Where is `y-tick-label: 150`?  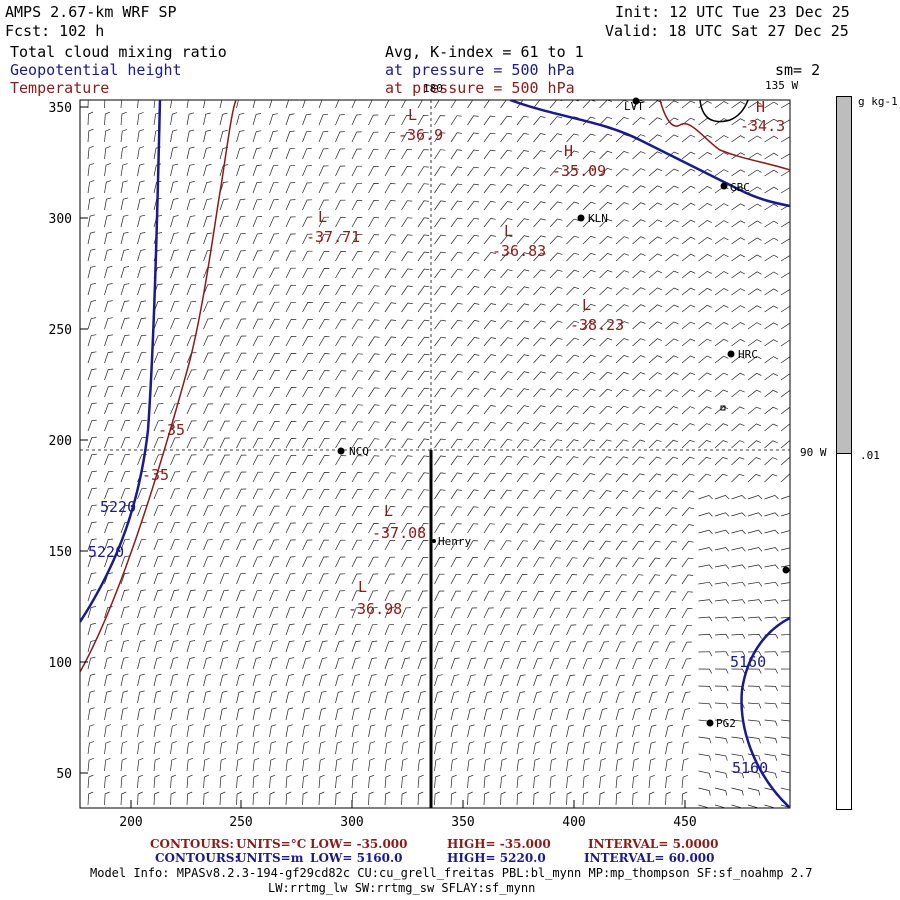 y-tick-label: 150 is located at coordinates (60, 552).